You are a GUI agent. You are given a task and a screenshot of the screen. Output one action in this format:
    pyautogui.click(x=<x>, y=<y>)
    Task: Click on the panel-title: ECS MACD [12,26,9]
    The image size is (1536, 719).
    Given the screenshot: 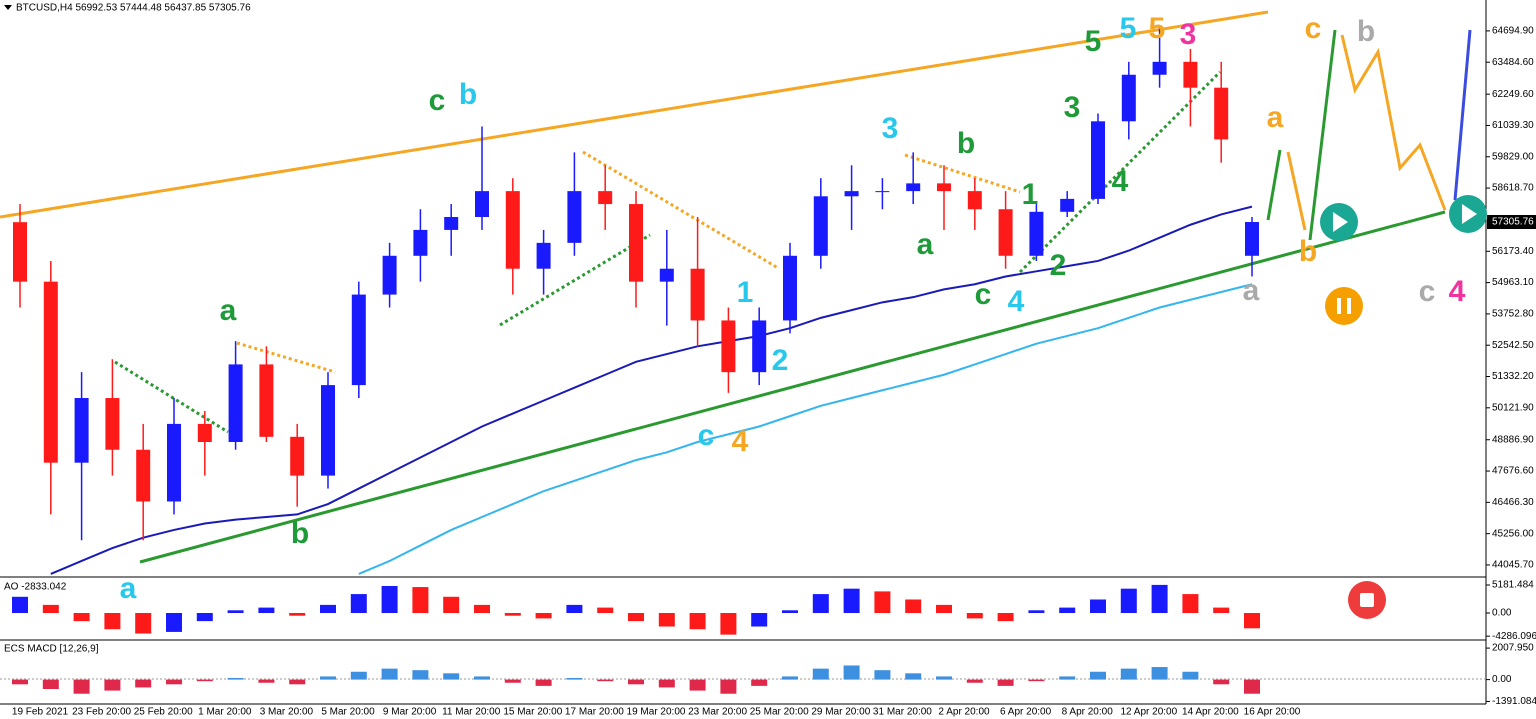 What is the action you would take?
    pyautogui.click(x=51, y=649)
    